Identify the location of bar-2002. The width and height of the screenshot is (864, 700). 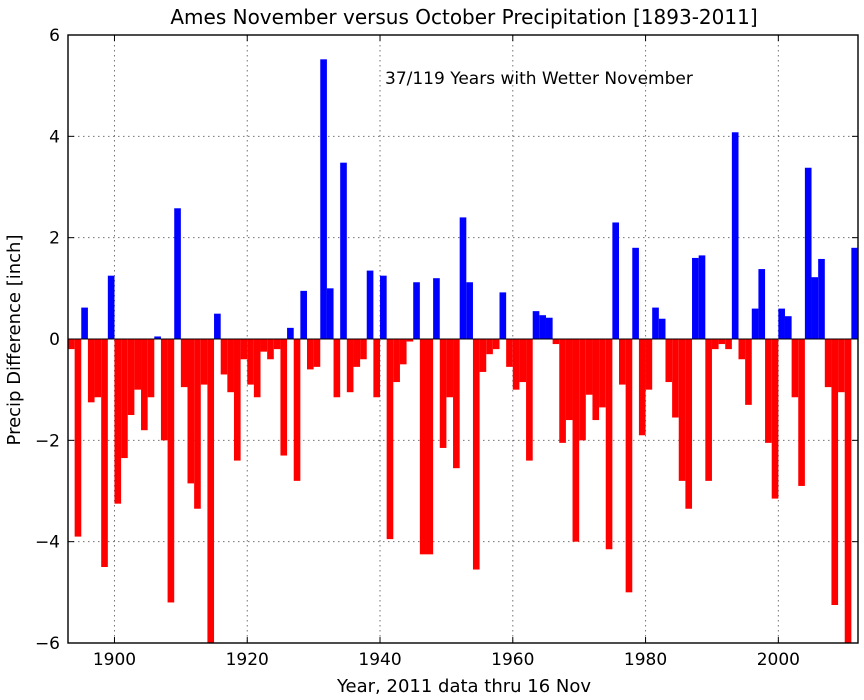
(795, 368).